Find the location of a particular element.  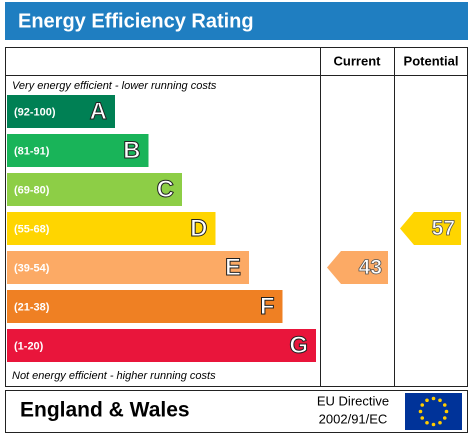

band-letter: F is located at coordinates (267, 306).